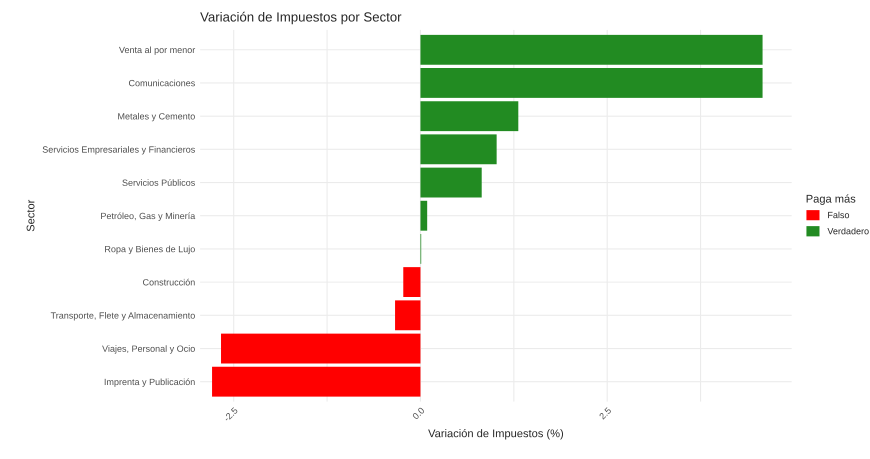 This screenshot has width=870, height=459. I want to click on y-tick-label: Ropa y Bienes de Lujo, so click(150, 250).